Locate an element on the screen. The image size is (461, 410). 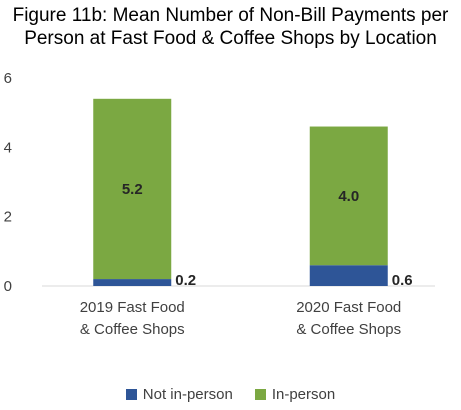
y-tick-label: 6 is located at coordinates (8, 78).